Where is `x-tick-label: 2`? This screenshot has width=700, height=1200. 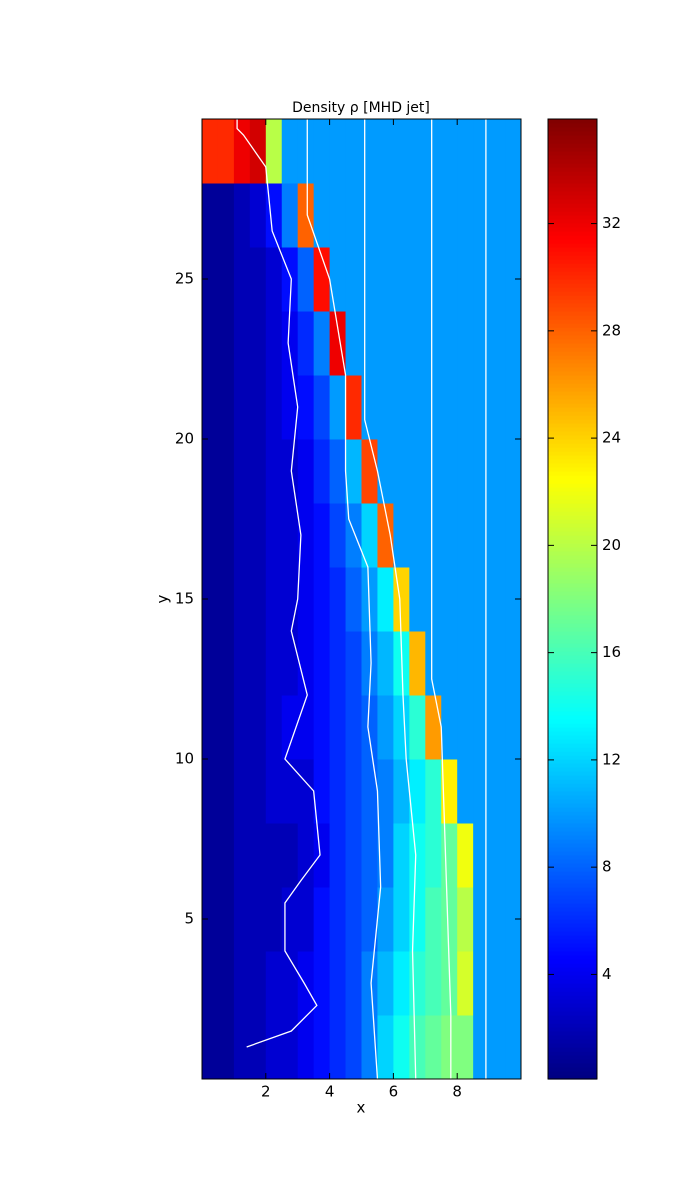
x-tick-label: 2 is located at coordinates (266, 1092).